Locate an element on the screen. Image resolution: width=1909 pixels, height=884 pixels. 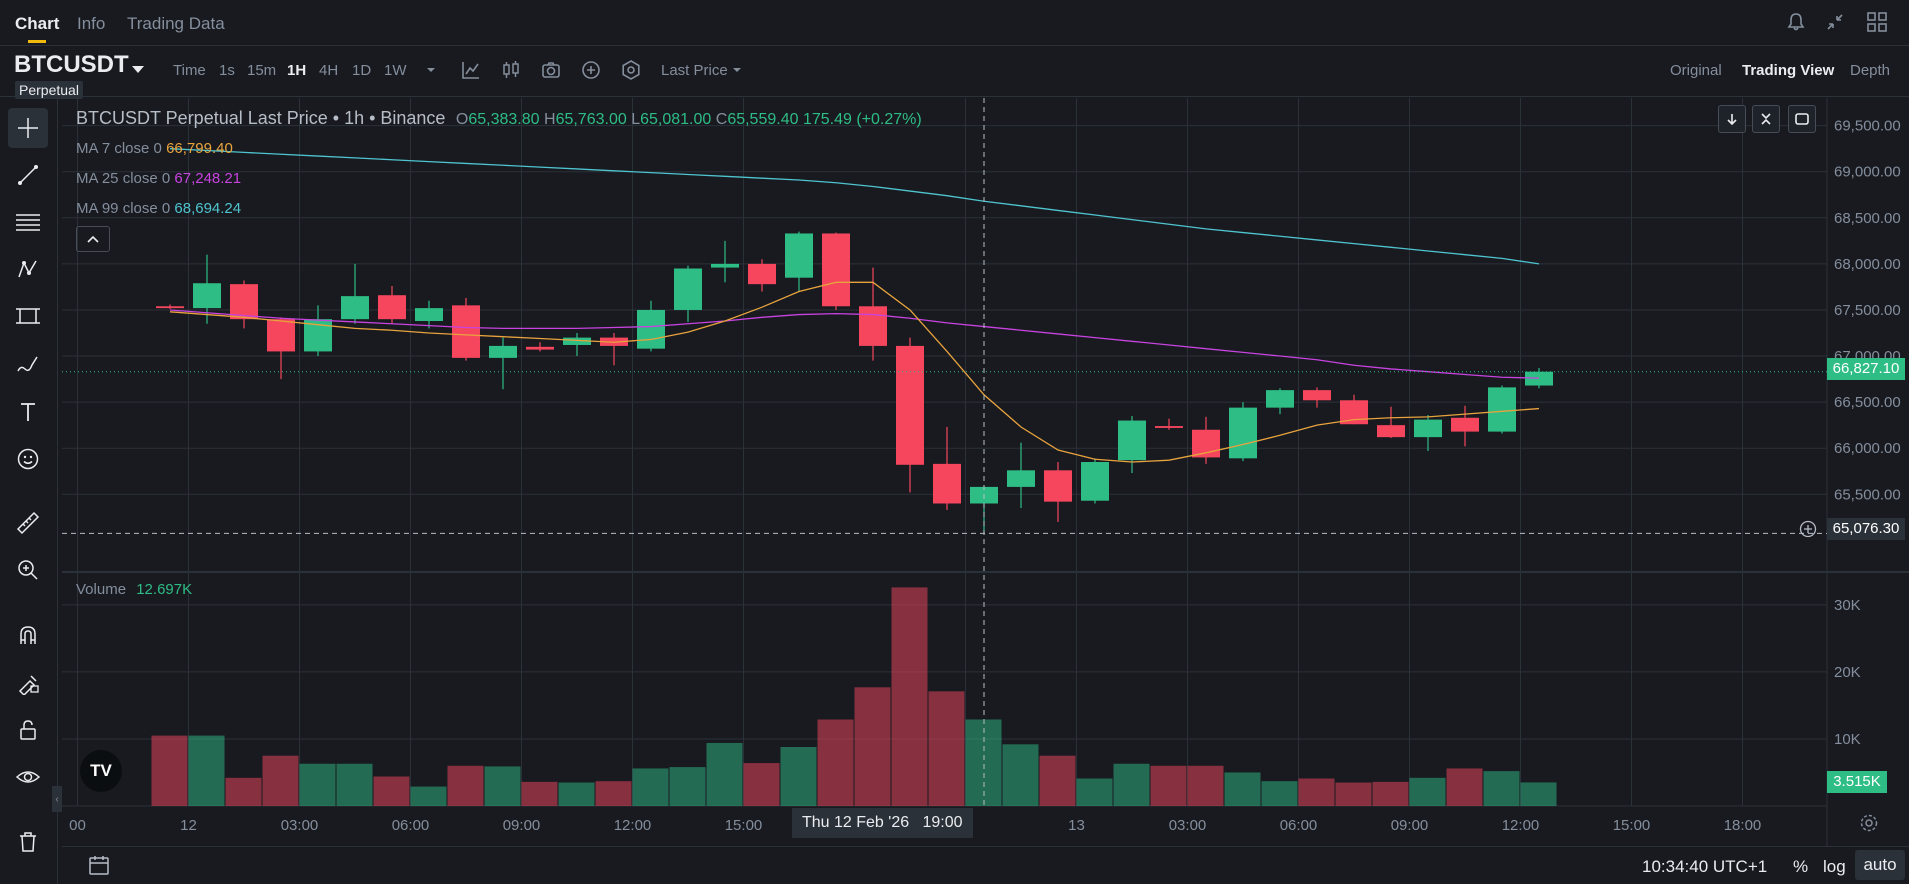
y-tick-label: 66,000.00 is located at coordinates (1867, 448).